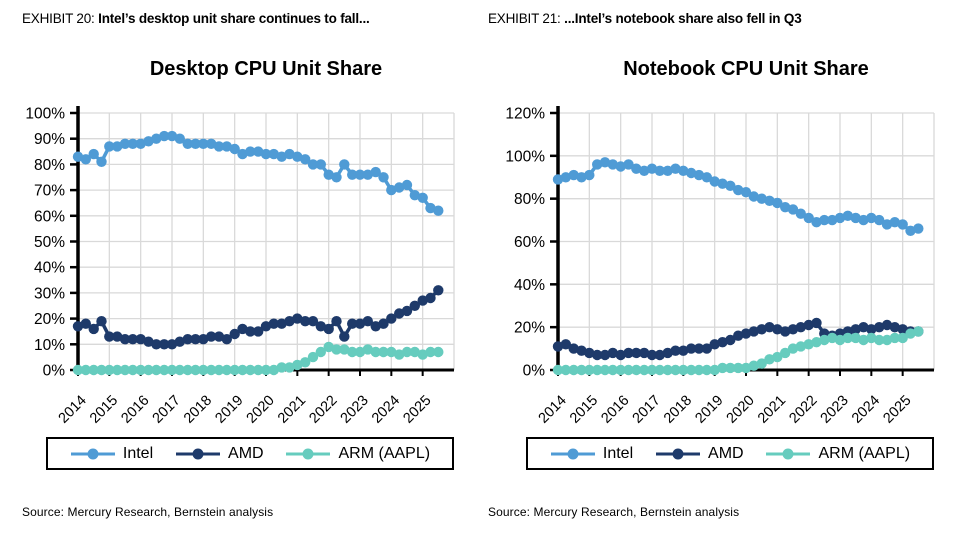 The width and height of the screenshot is (960, 540). I want to click on svg-text: 10%, so click(49, 345).